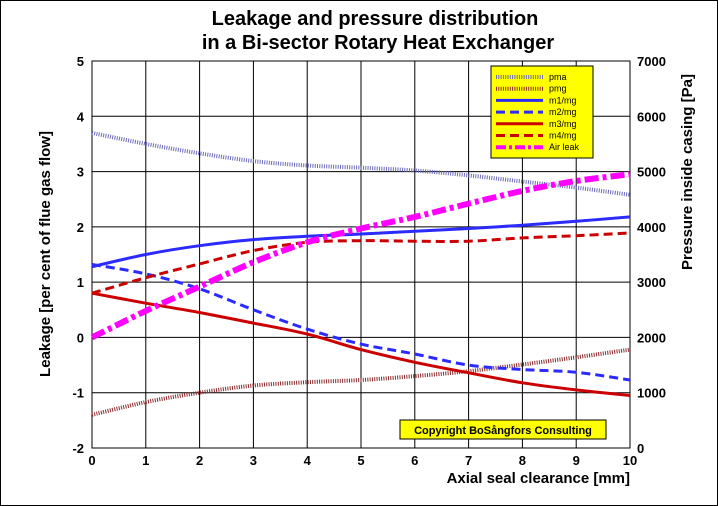 This screenshot has height=506, width=718. I want to click on legend-label-m2-mg: m2/mg, so click(563, 112).